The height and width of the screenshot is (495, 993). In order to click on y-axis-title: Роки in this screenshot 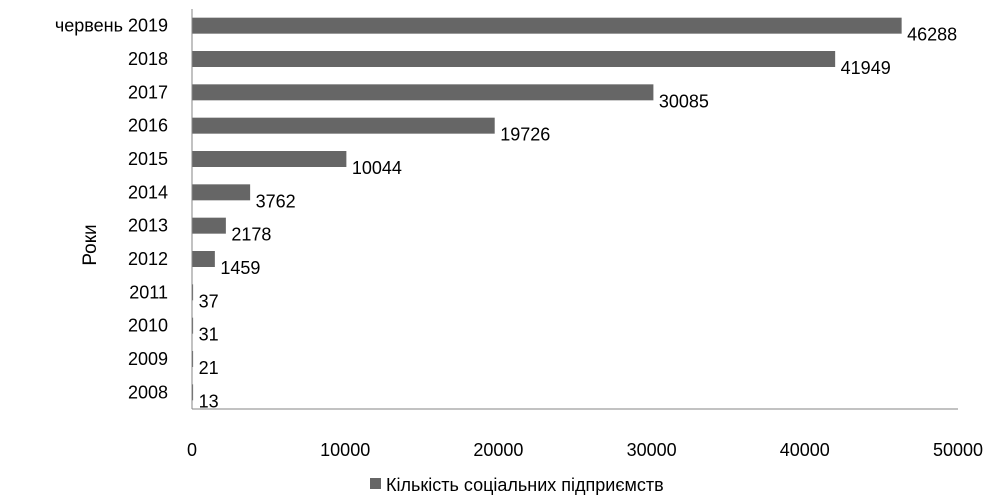, I will do `click(90, 244)`.